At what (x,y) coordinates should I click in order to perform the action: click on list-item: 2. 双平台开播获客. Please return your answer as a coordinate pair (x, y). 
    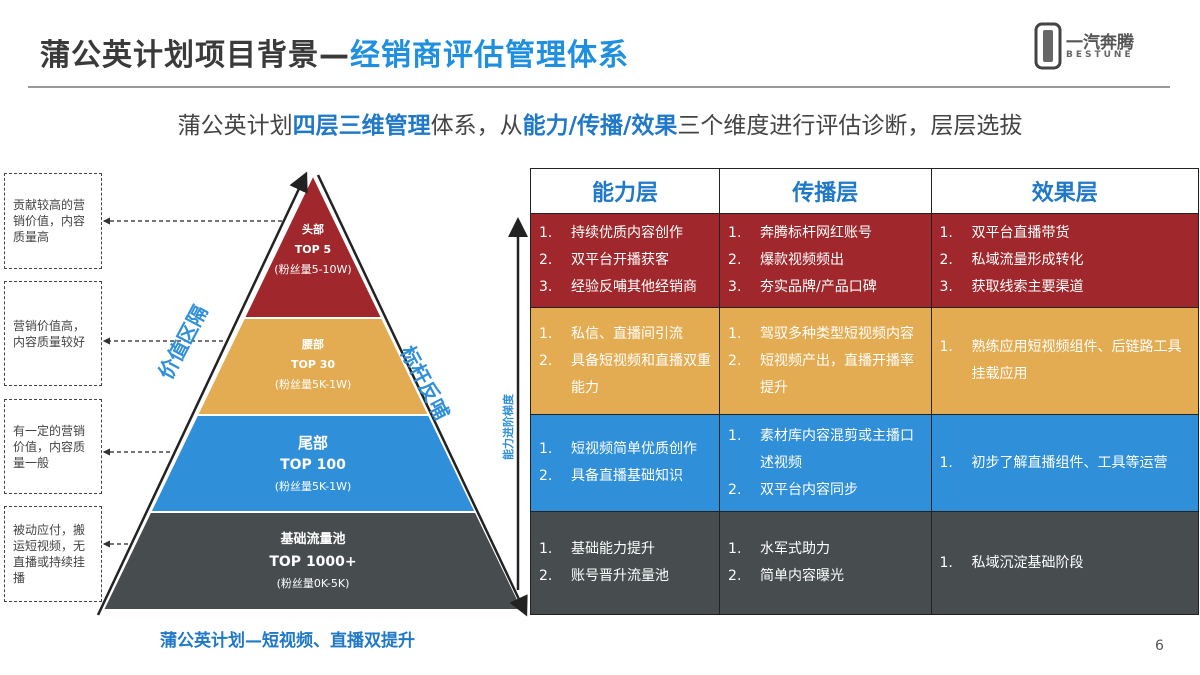
    Looking at the image, I should click on (604, 260).